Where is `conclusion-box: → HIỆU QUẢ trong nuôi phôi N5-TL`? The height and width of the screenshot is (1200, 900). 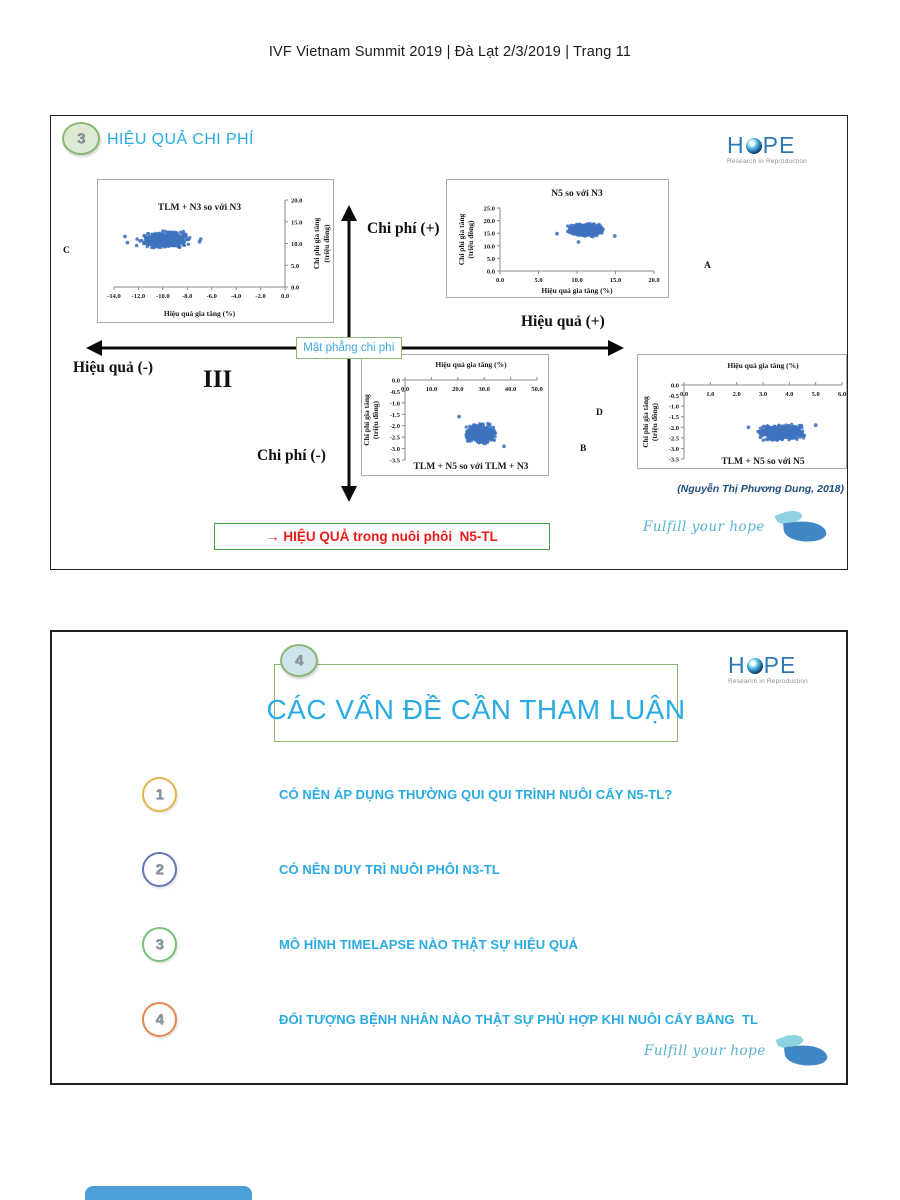 conclusion-box: → HIỆU QUẢ trong nuôi phôi N5-TL is located at coordinates (382, 536).